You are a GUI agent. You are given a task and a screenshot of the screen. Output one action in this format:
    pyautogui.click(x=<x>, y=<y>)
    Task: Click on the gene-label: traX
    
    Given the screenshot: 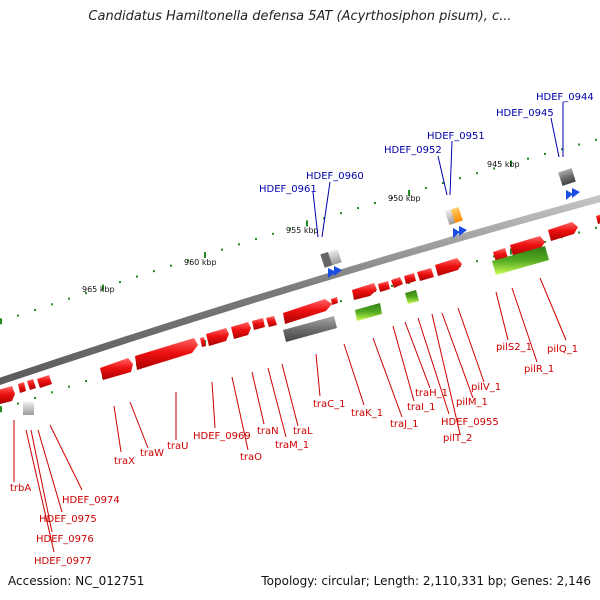 What is the action you would take?
    pyautogui.click(x=124, y=461)
    